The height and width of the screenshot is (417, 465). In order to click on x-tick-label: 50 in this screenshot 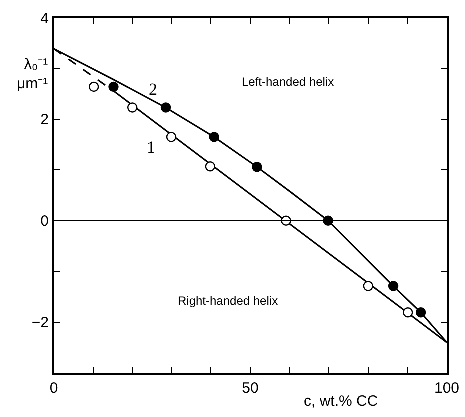, I will do `click(250, 388)`.